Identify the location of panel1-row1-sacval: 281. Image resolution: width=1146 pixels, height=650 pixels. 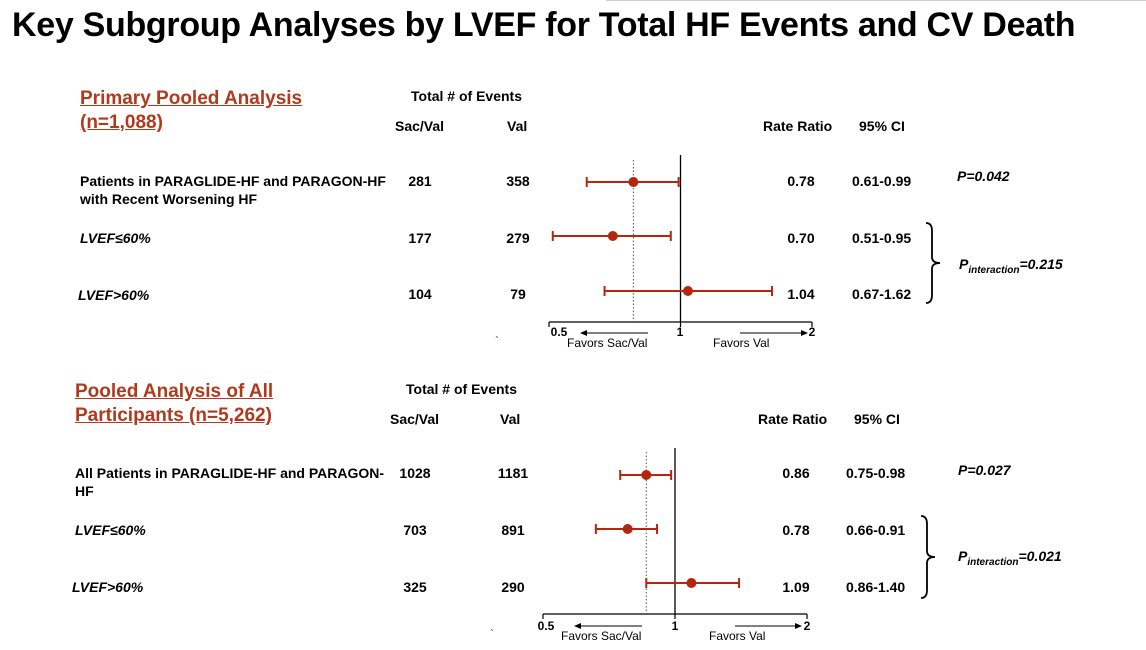
(420, 181).